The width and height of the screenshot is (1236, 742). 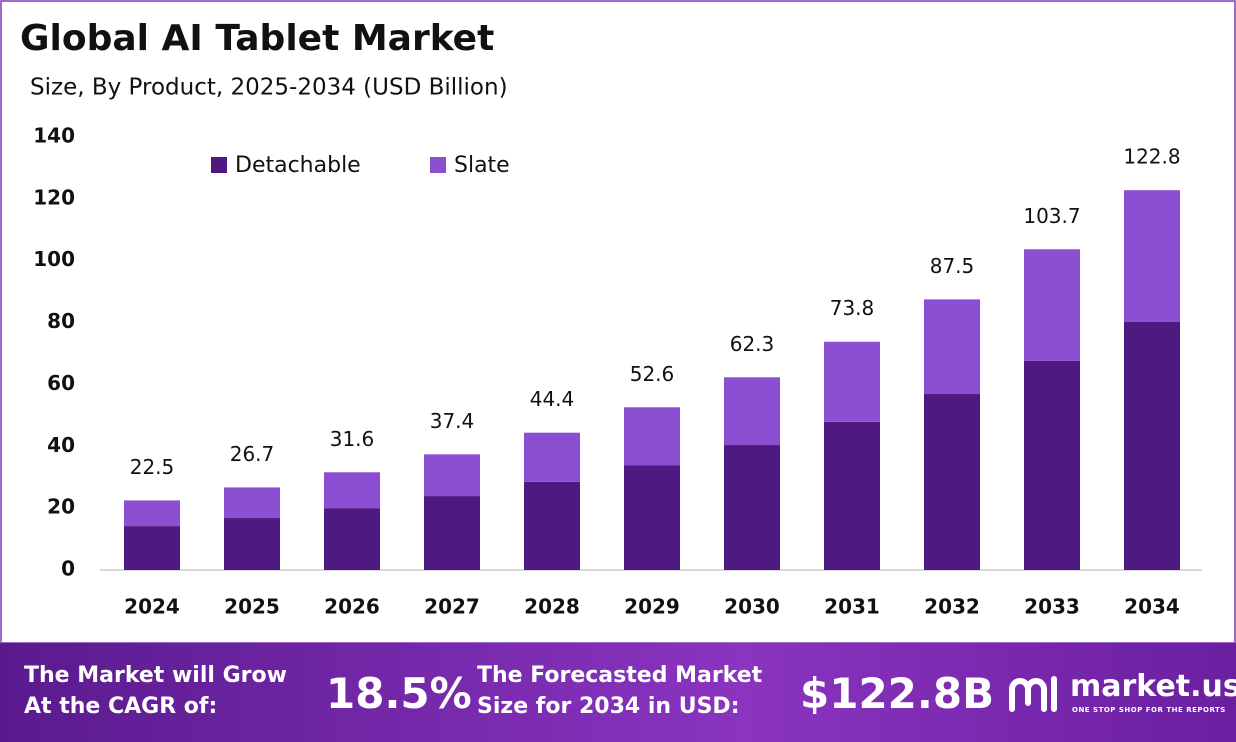 What do you see at coordinates (298, 165) in the screenshot?
I see `legend-label: Detachable` at bounding box center [298, 165].